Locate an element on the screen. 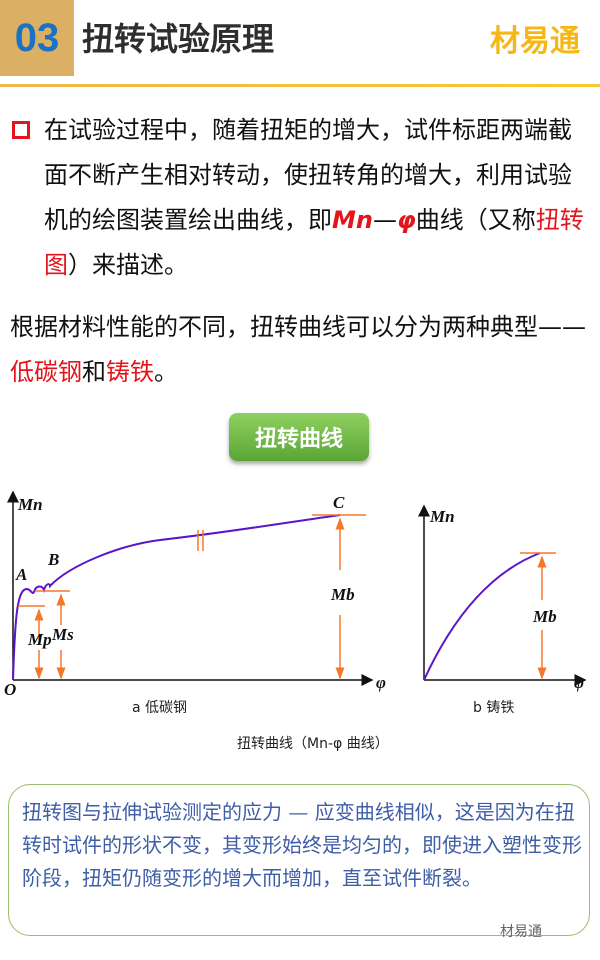  ms-label: Ms is located at coordinates (62, 634).